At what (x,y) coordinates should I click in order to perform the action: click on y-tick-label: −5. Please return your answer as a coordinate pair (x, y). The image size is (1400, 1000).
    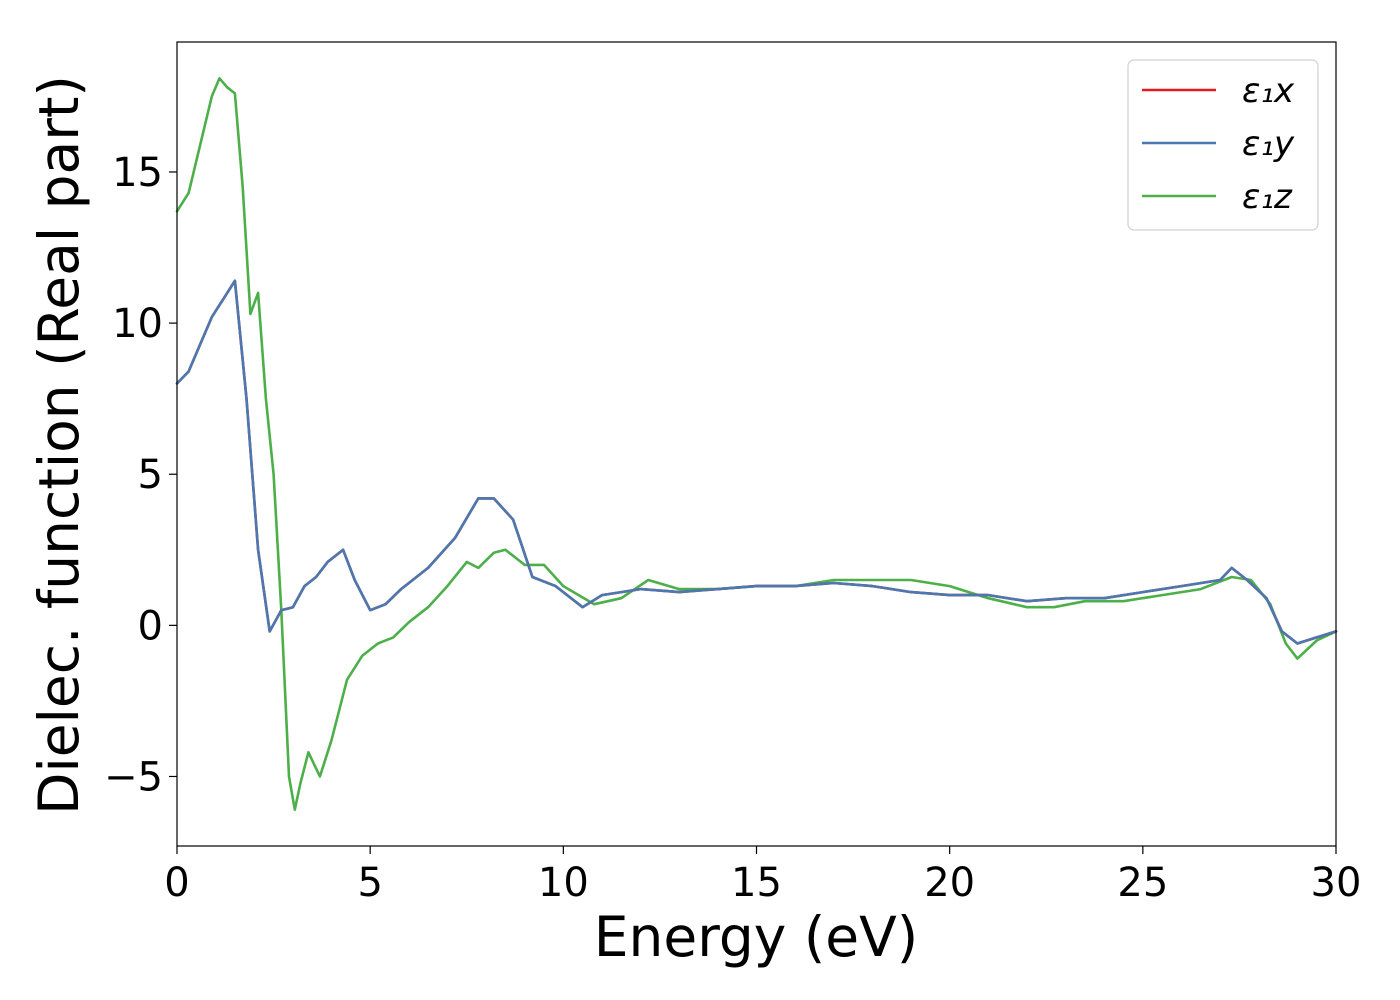
    Looking at the image, I should click on (133, 777).